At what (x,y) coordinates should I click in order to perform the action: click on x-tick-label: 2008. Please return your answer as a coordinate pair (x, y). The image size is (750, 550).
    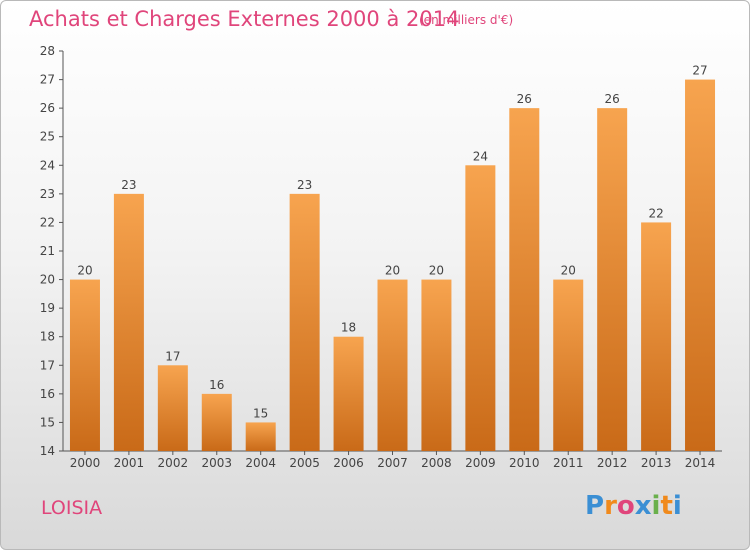
    Looking at the image, I should click on (436, 463).